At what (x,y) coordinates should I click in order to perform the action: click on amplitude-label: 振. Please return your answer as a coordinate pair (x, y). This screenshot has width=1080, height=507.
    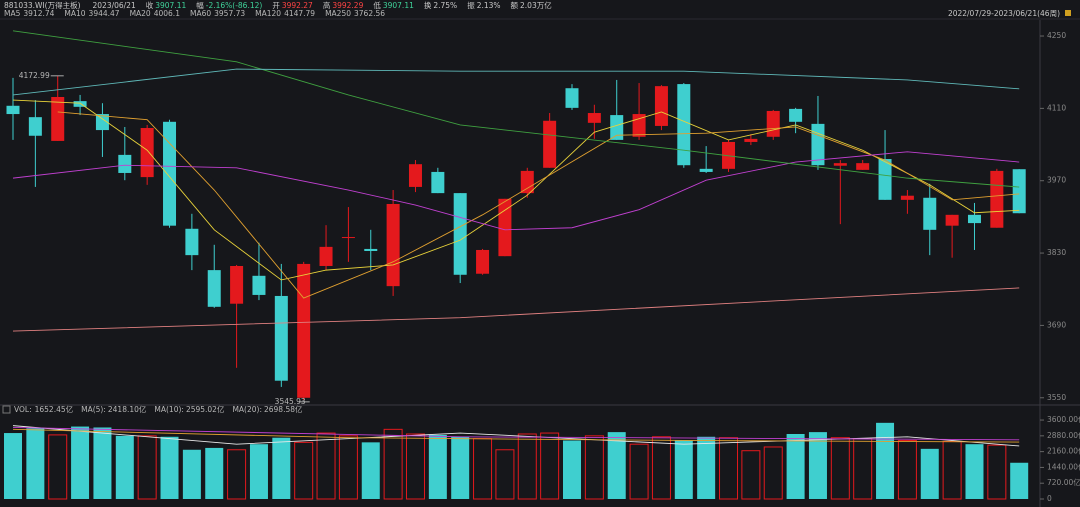
    Looking at the image, I should click on (471, 5).